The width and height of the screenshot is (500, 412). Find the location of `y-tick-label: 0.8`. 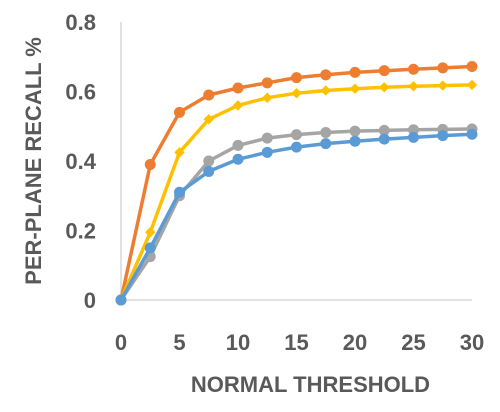

y-tick-label: 0.8 is located at coordinates (80, 22).